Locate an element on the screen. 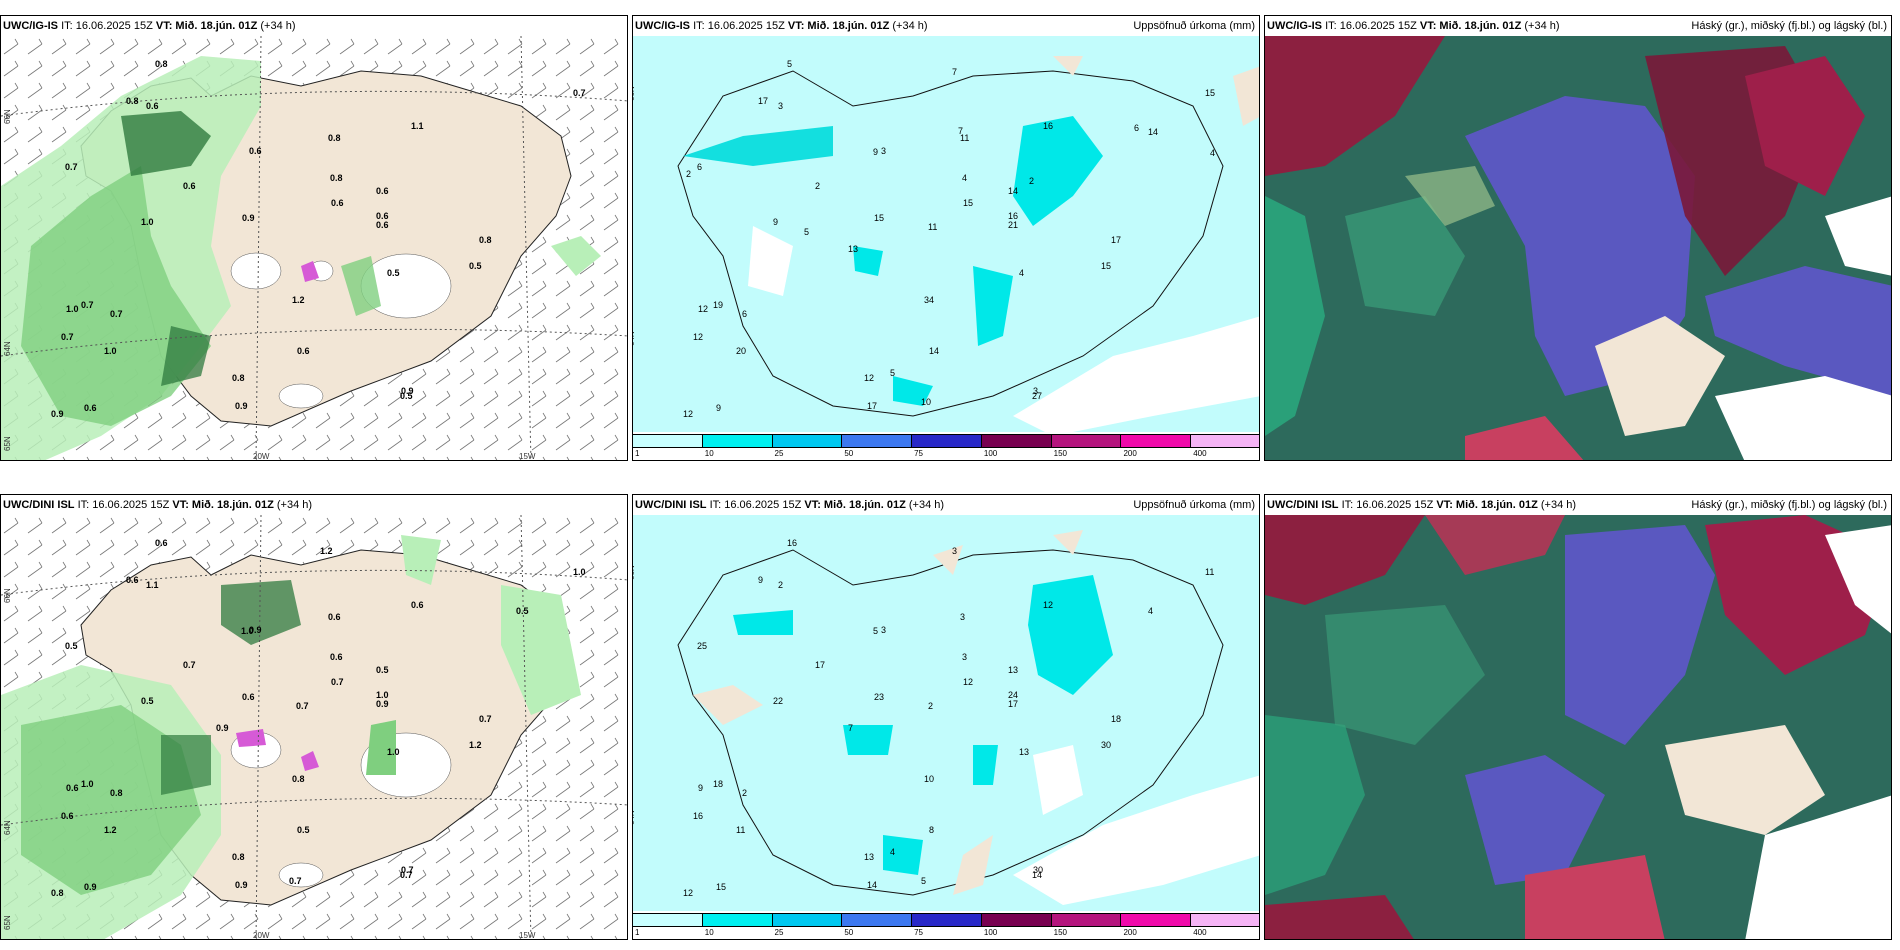 Image resolution: width=1900 pixels, height=950 pixels. value-label: 11 is located at coordinates (933, 227).